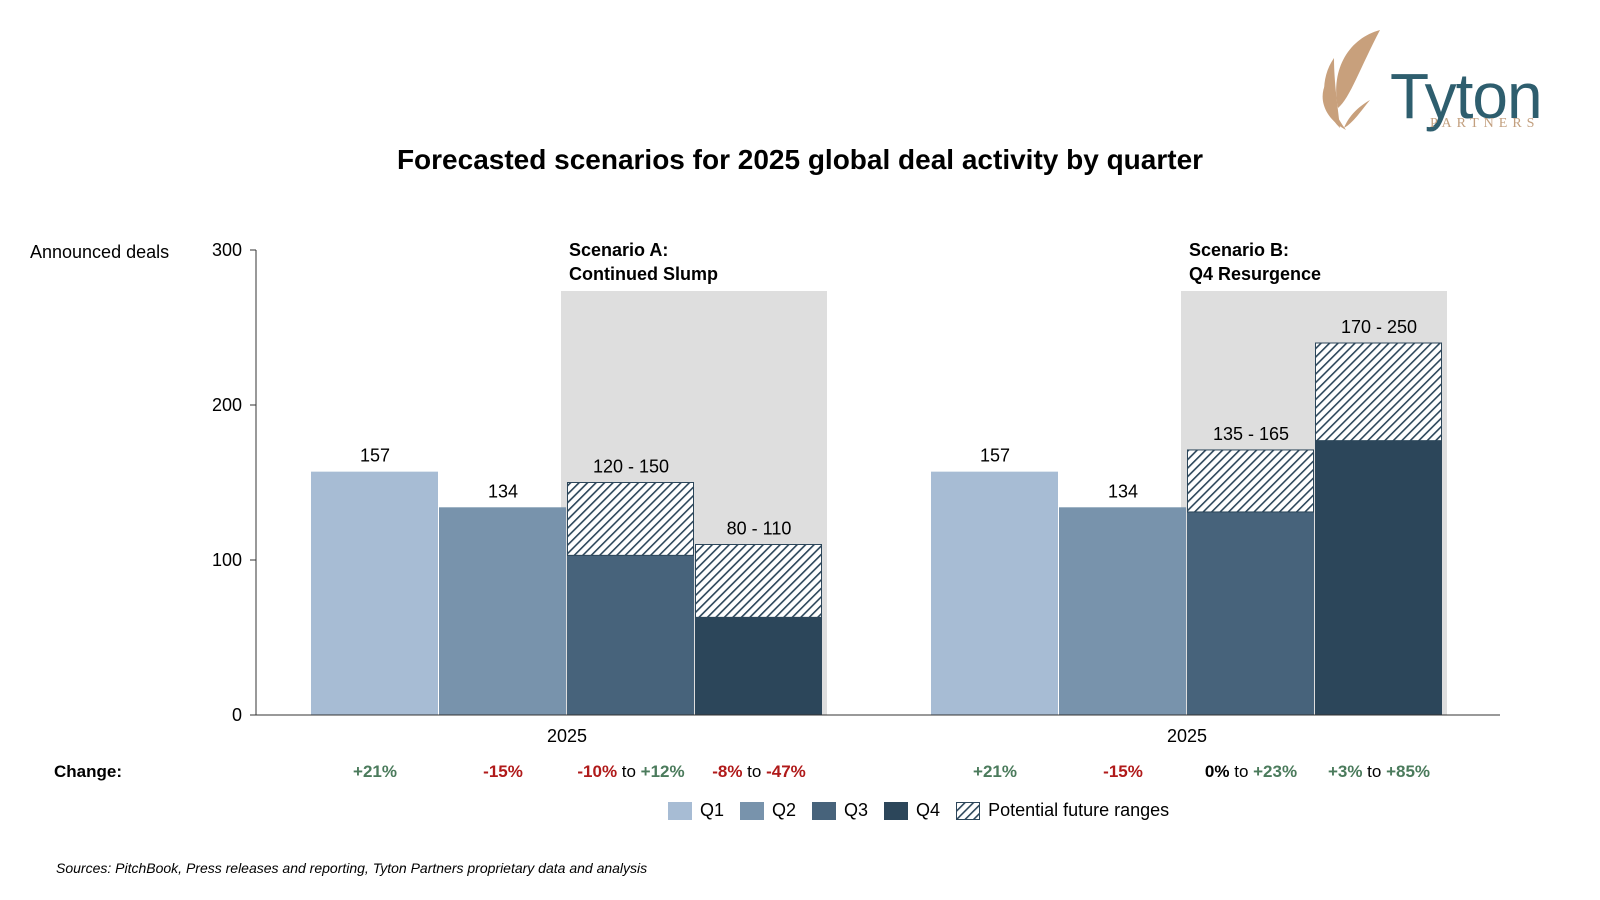  I want to click on legend-label: Potential future ranges, so click(1079, 810).